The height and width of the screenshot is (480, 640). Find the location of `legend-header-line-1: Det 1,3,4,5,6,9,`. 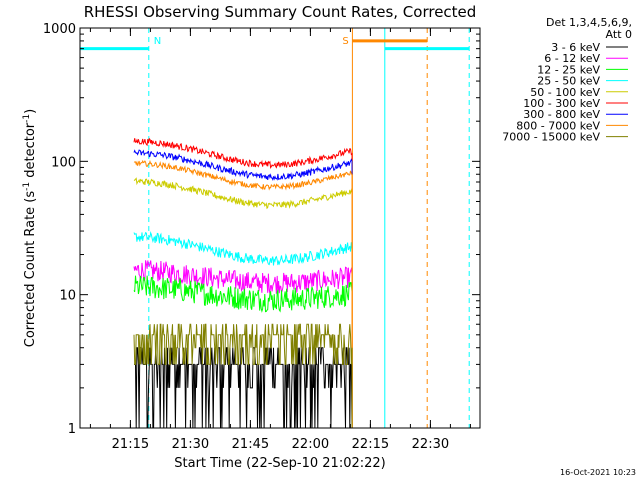

legend-header-line-1: Det 1,3,4,5,6,9, is located at coordinates (589, 22).